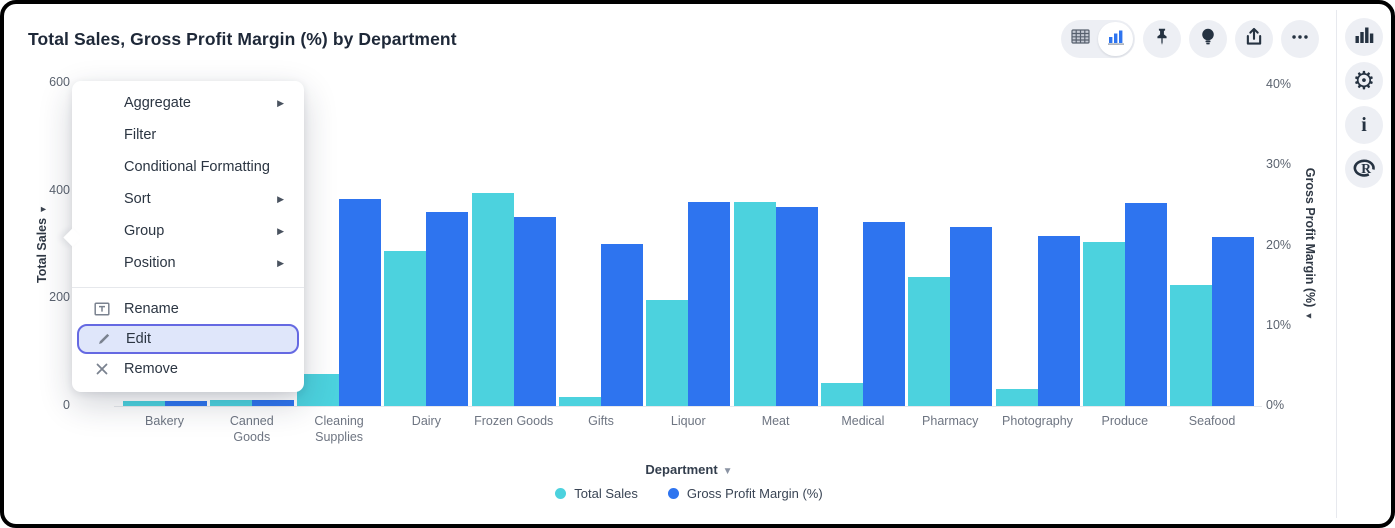 The image size is (1395, 528). Describe the element at coordinates (188, 167) in the screenshot. I see `menu-item-conditional-formatting: Conditional Formatting` at that location.